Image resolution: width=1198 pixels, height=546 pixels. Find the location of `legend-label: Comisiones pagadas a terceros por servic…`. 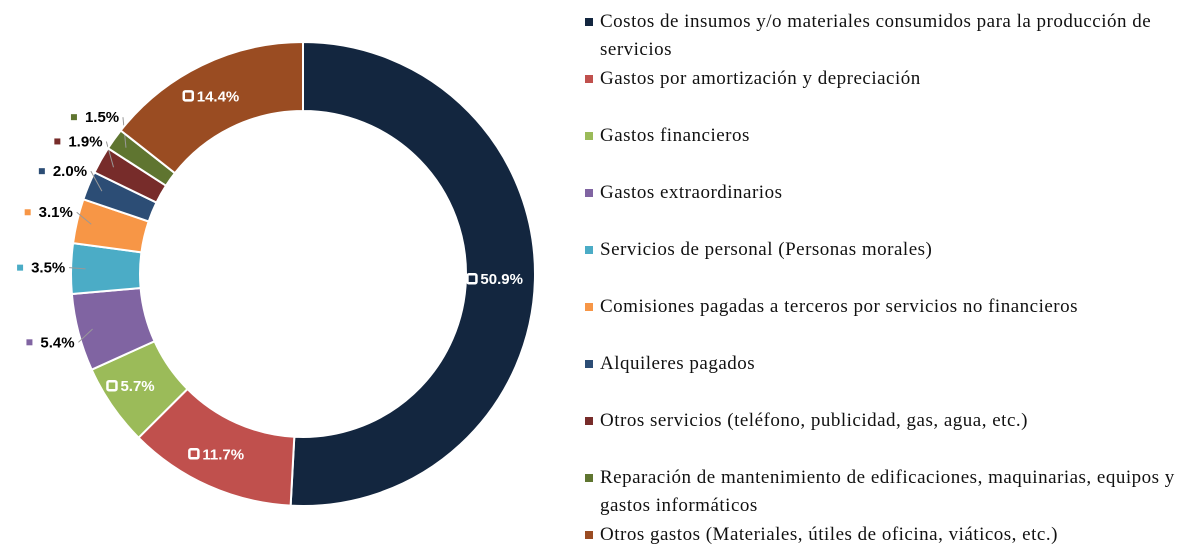

legend-label: Comisiones pagadas a terceros por servic… is located at coordinates (839, 306).